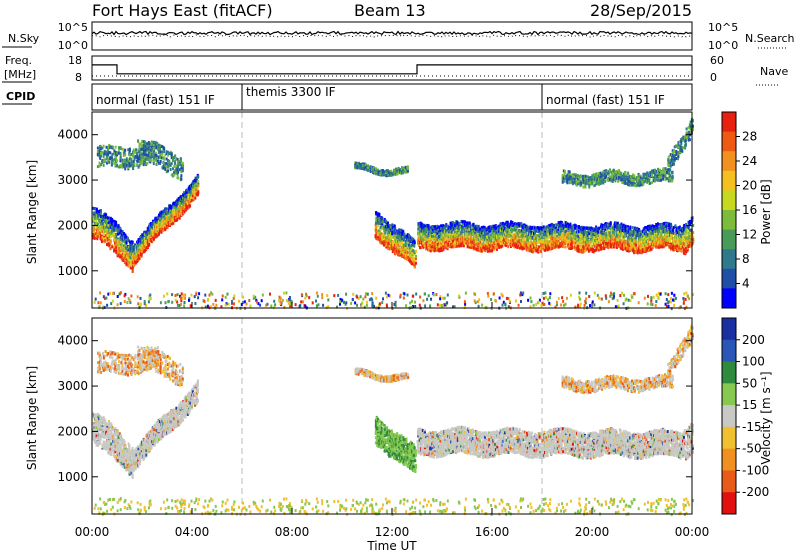 This screenshot has height=554, width=800. Describe the element at coordinates (78, 77) in the screenshot. I see `freq-tick-bottom: 8` at that location.